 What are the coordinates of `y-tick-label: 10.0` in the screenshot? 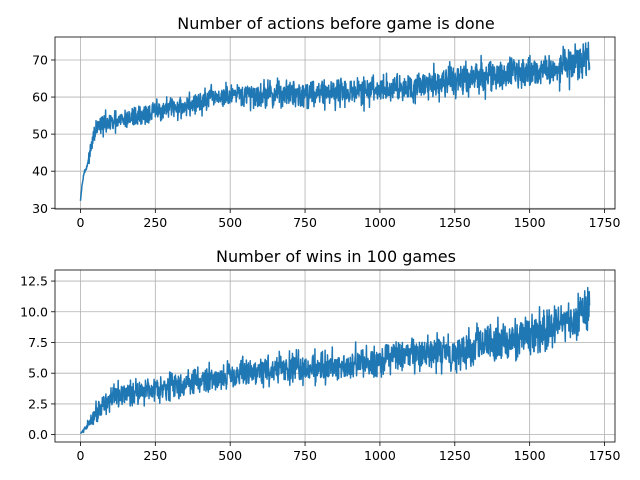 It's located at (34, 311).